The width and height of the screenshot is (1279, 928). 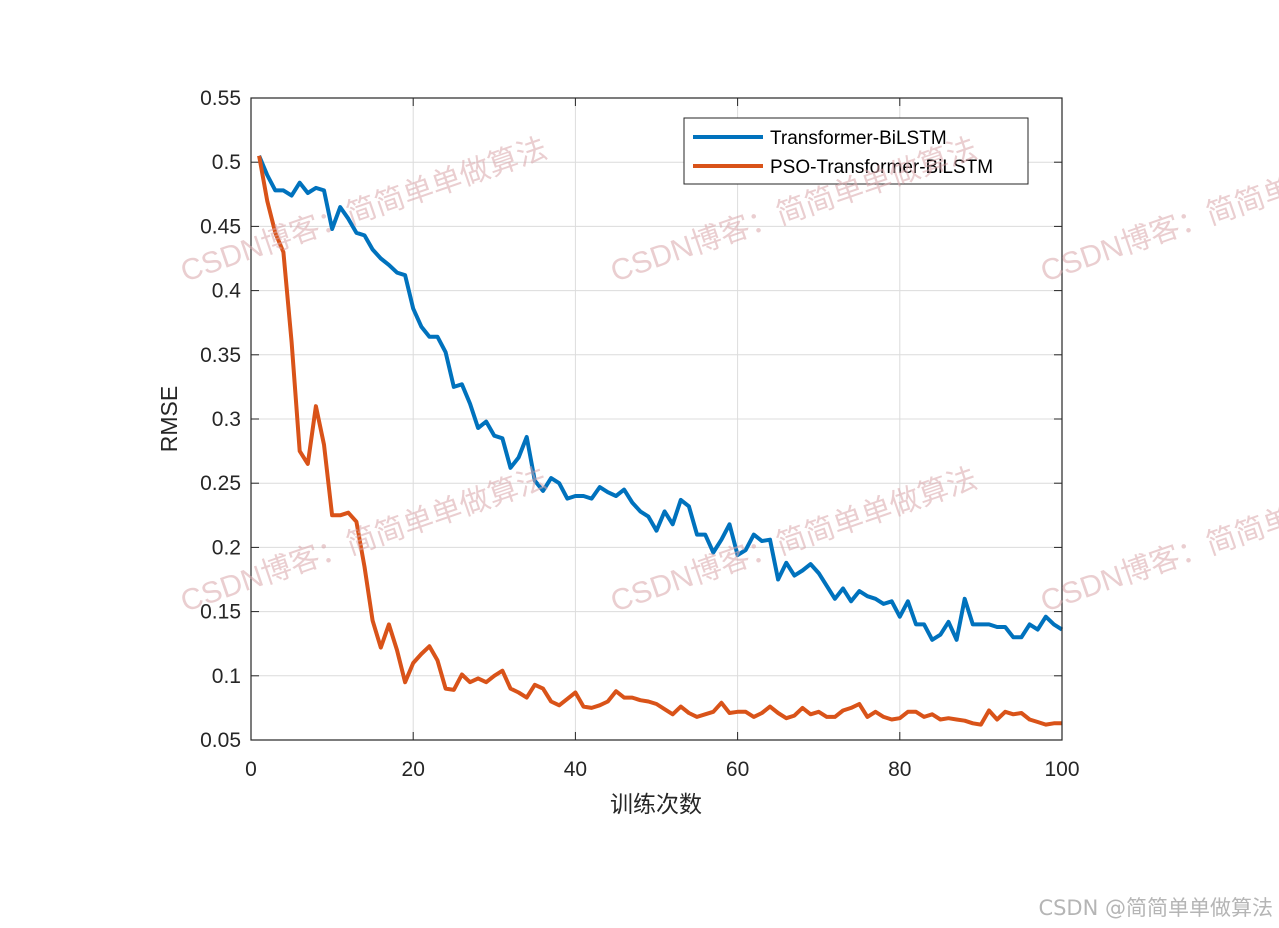 What do you see at coordinates (575, 769) in the screenshot?
I see `x-tick-label: 40` at bounding box center [575, 769].